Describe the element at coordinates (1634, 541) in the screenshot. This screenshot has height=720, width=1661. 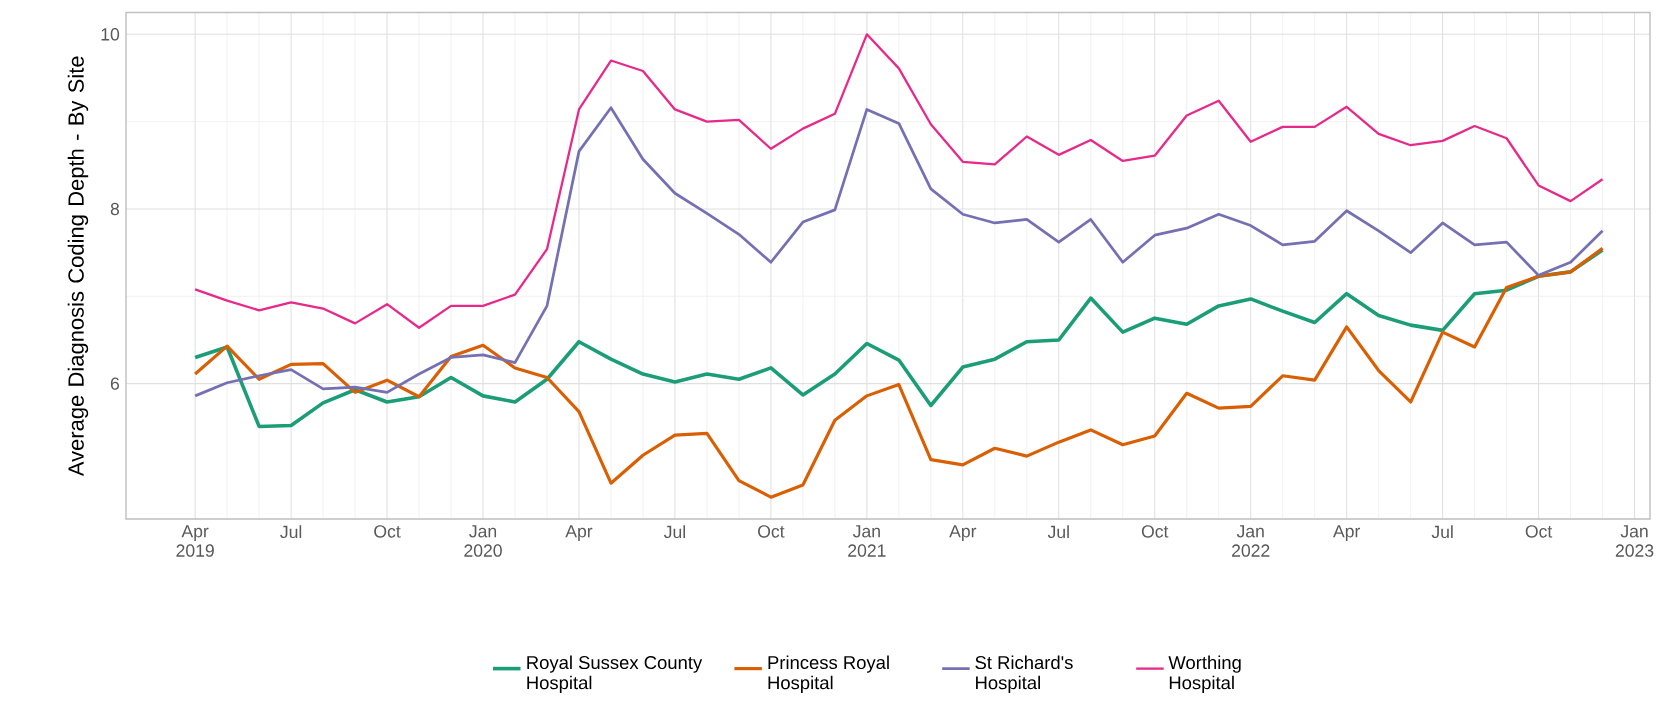
I see `x-tick-label: Jan 2023` at that location.